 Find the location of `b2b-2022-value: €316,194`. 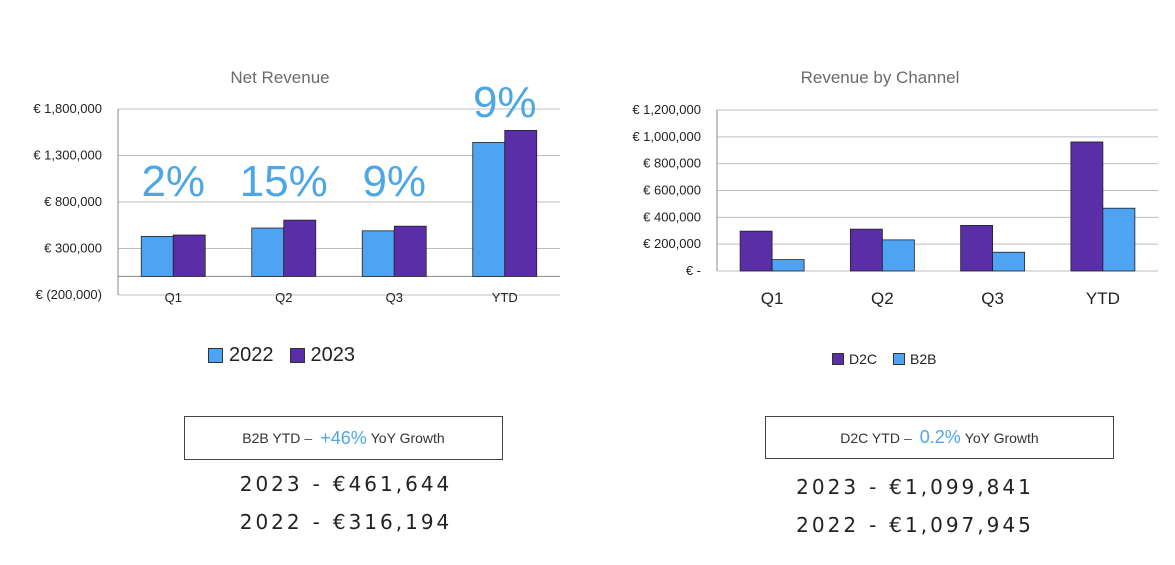

b2b-2022-value: €316,194 is located at coordinates (392, 522).